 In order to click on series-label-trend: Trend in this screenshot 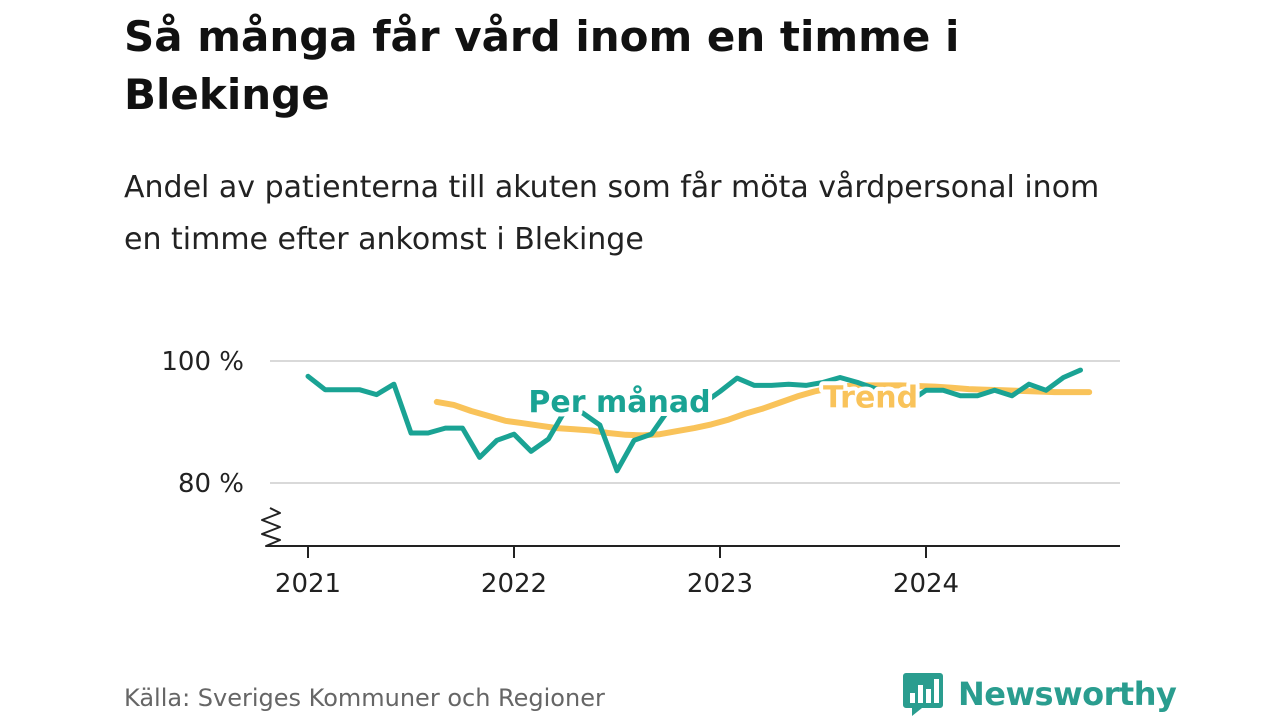, I will do `click(870, 398)`.